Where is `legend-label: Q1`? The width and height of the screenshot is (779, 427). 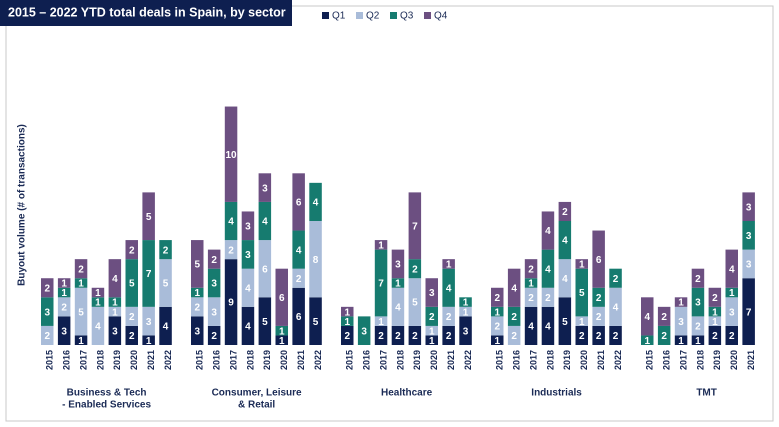 legend-label: Q1 is located at coordinates (339, 16).